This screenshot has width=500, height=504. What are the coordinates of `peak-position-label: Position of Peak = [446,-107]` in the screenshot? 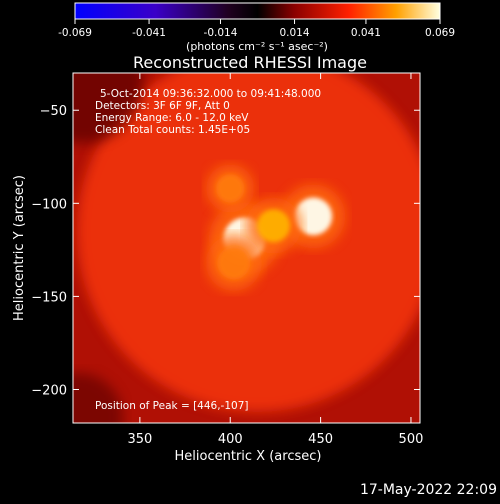 It's located at (172, 406).